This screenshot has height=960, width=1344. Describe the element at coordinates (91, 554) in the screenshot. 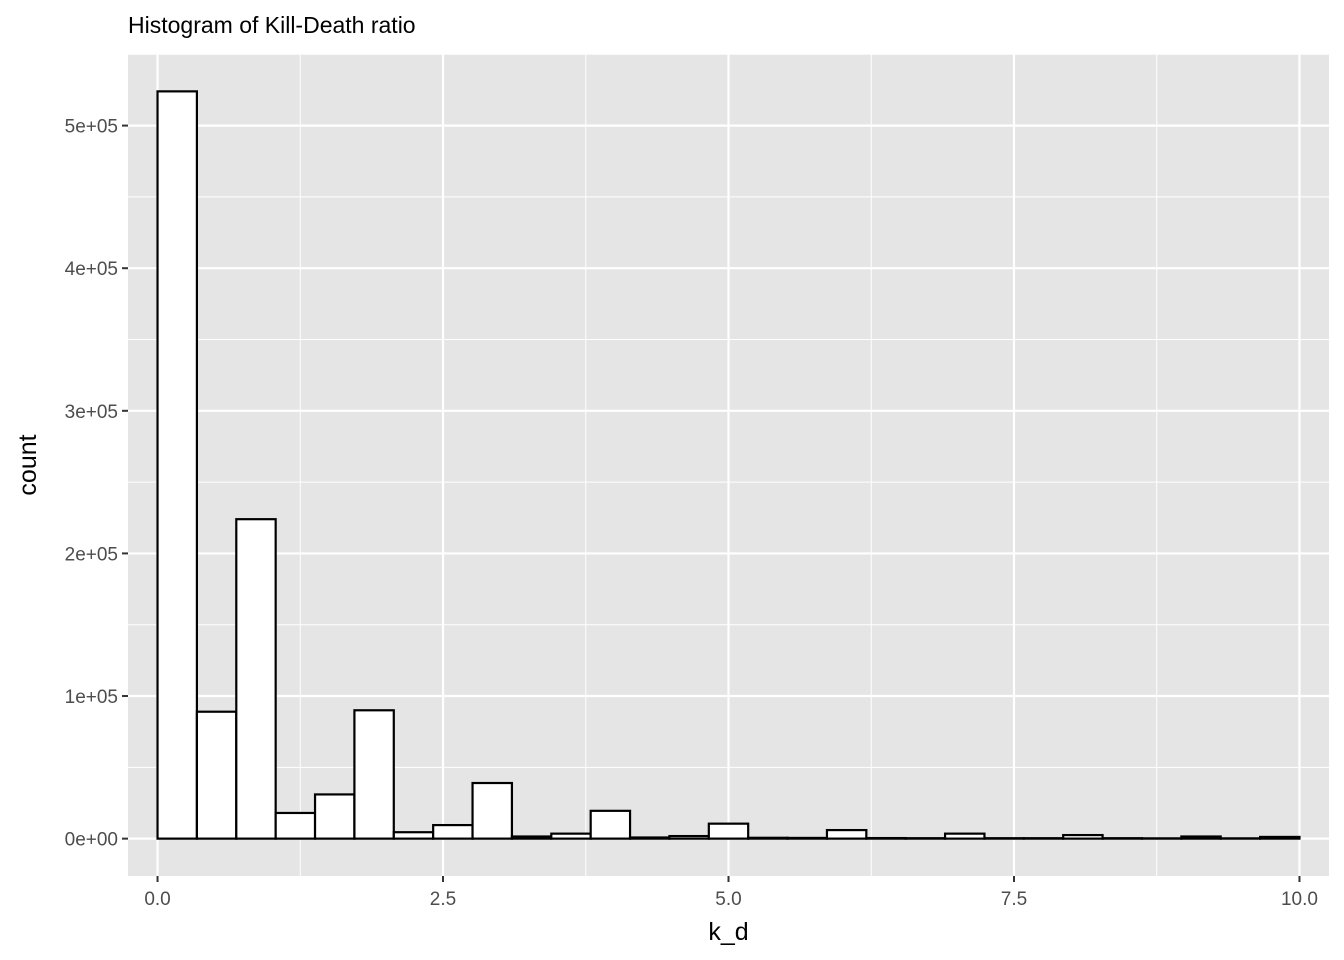

I see `y-tick-label: 2e+05` at that location.